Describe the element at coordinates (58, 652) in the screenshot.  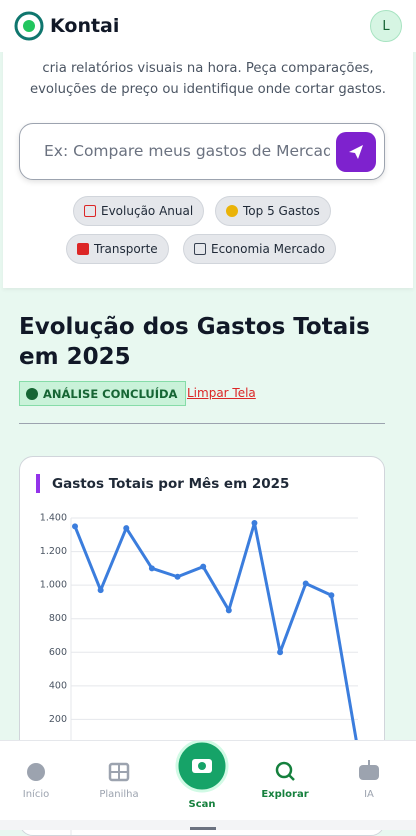
I see `y-tick-label: 600` at that location.